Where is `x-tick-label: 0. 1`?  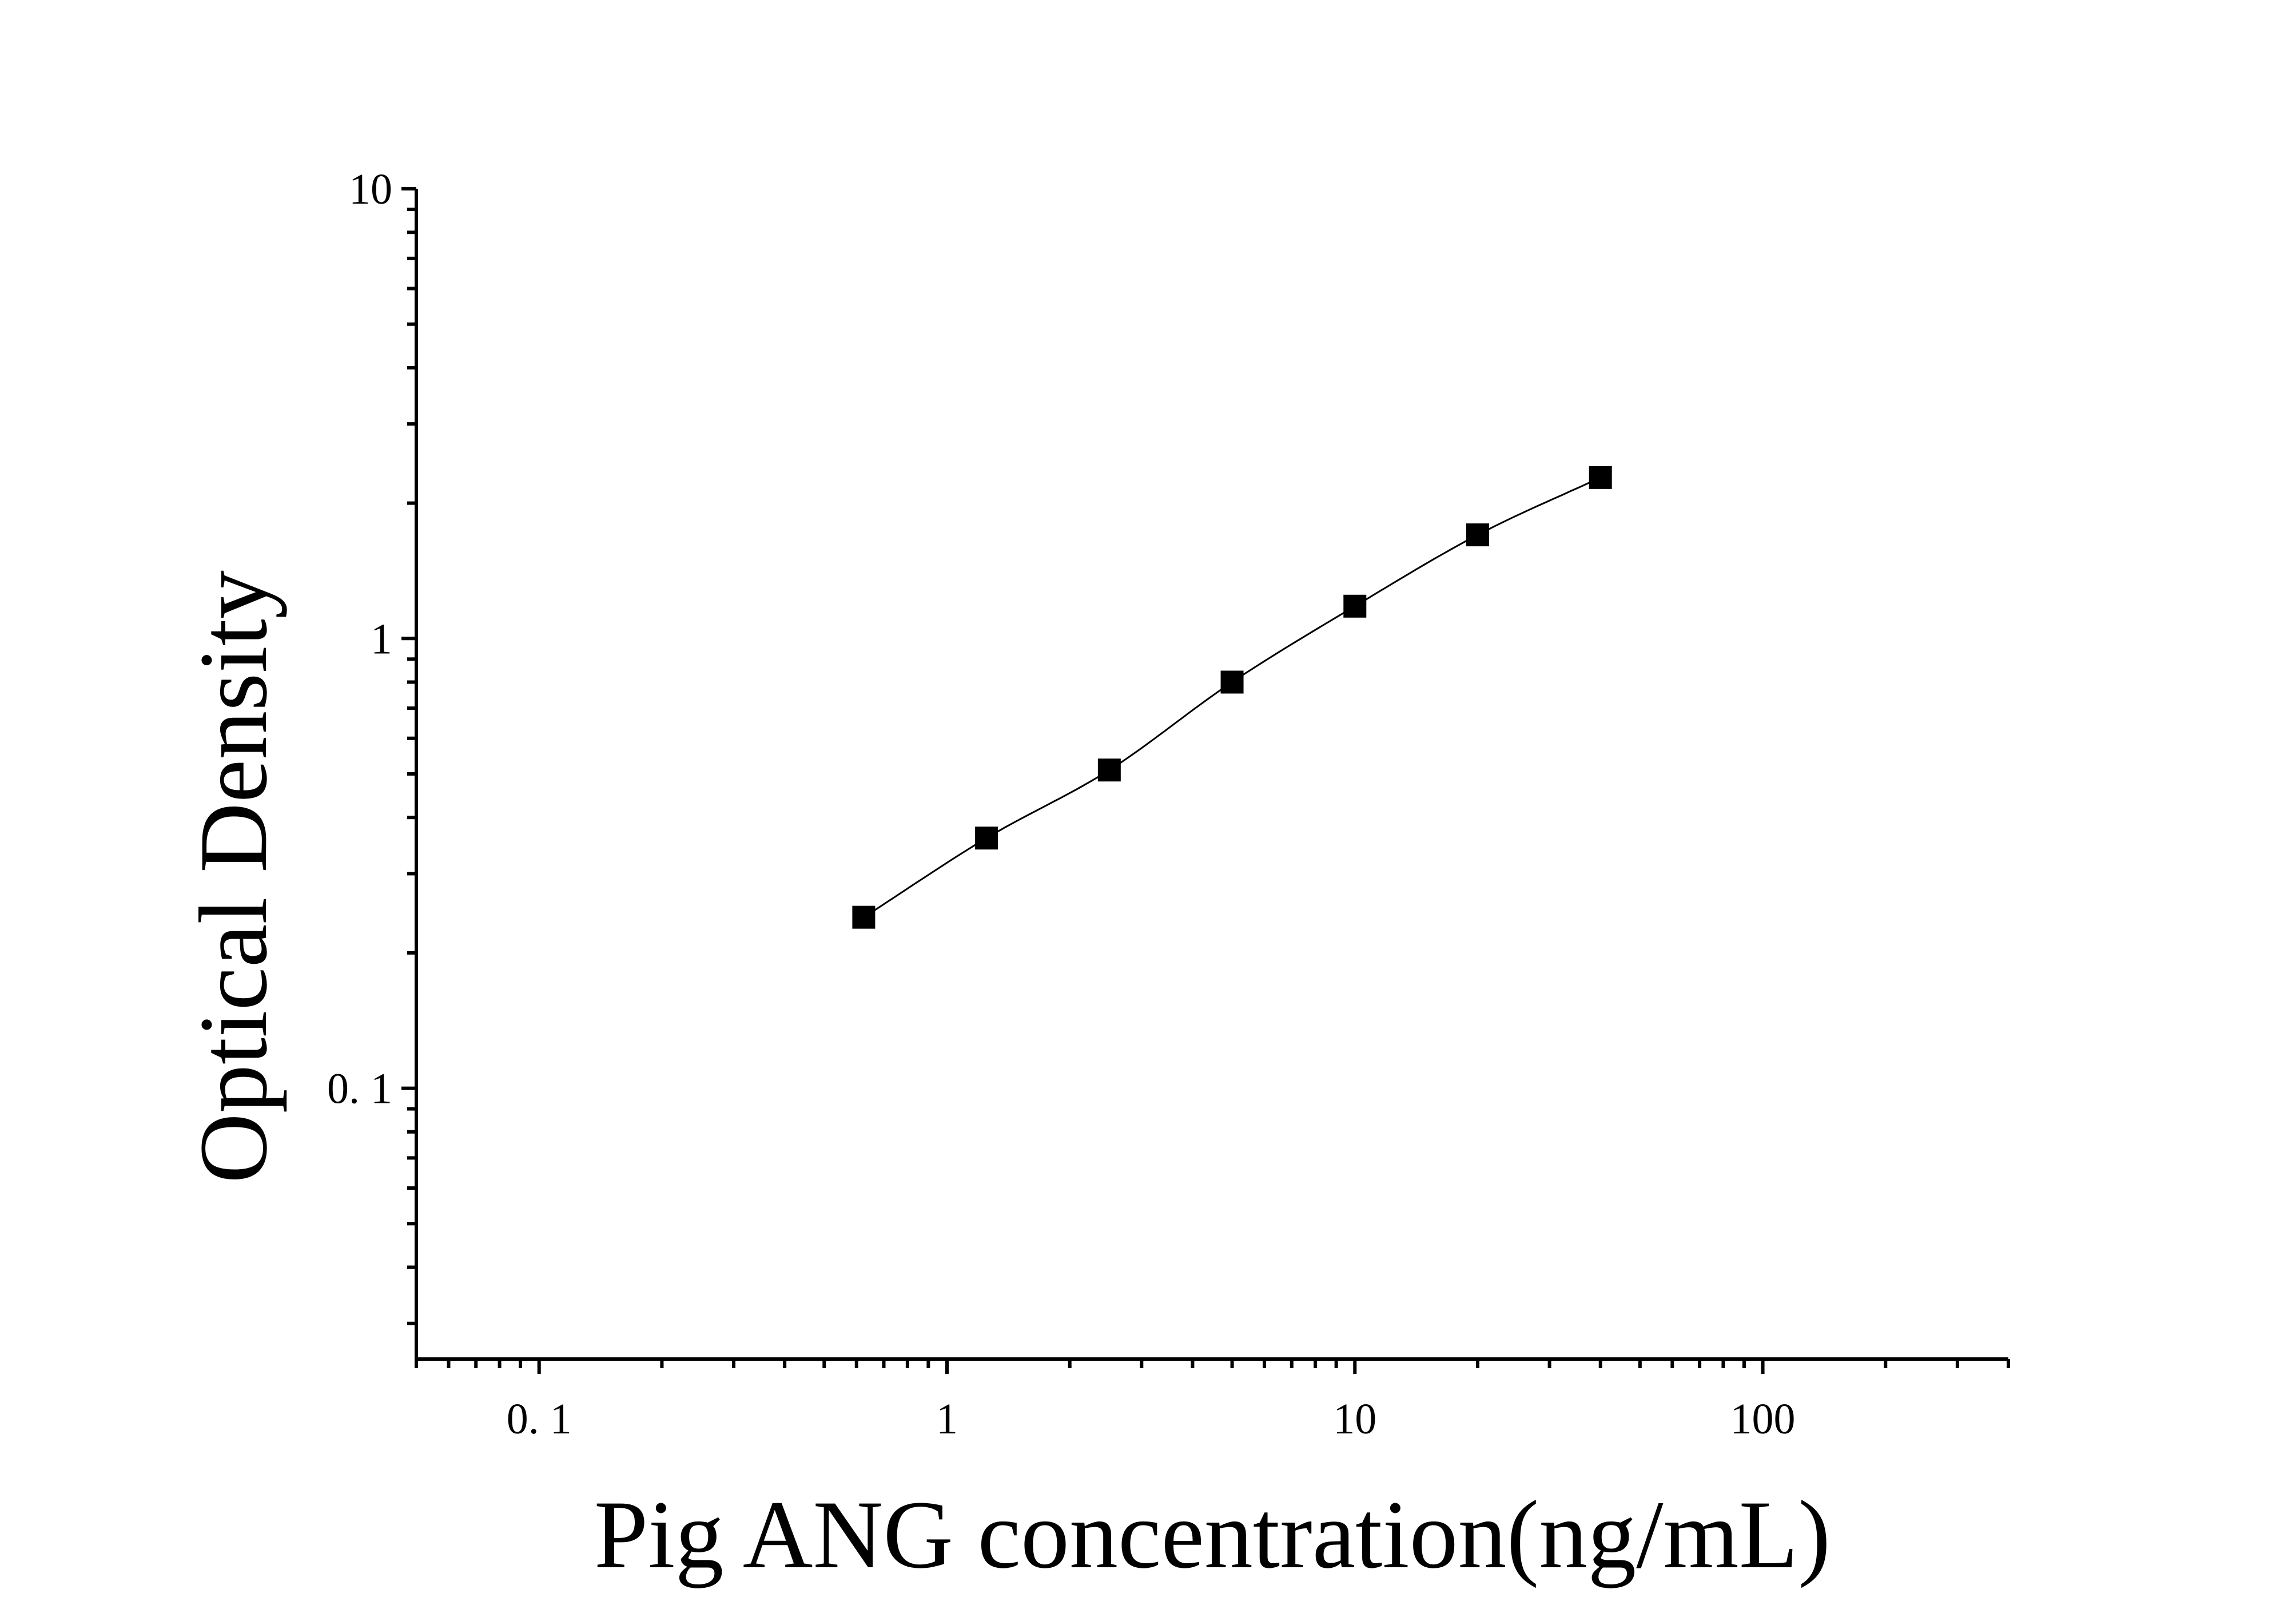
x-tick-label: 0. 1 is located at coordinates (539, 1419).